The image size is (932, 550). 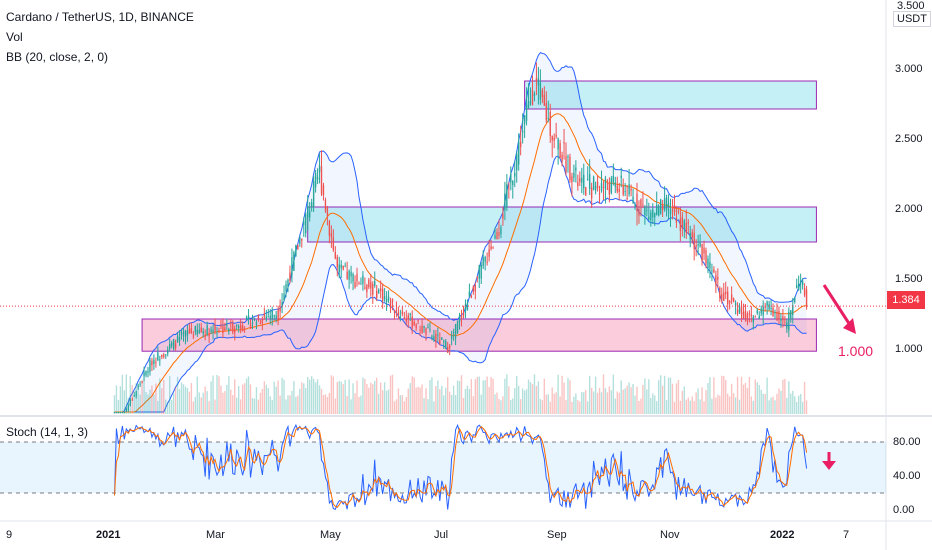 What do you see at coordinates (47, 432) in the screenshot?
I see `stoch-legend: Stoch (14, 1, 3)` at bounding box center [47, 432].